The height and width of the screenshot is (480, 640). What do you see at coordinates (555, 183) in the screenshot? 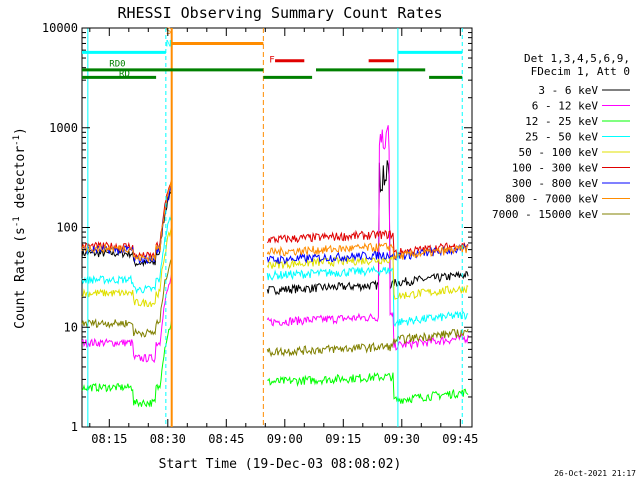
I see `legend-label: 300 - 800 keV` at bounding box center [555, 183].